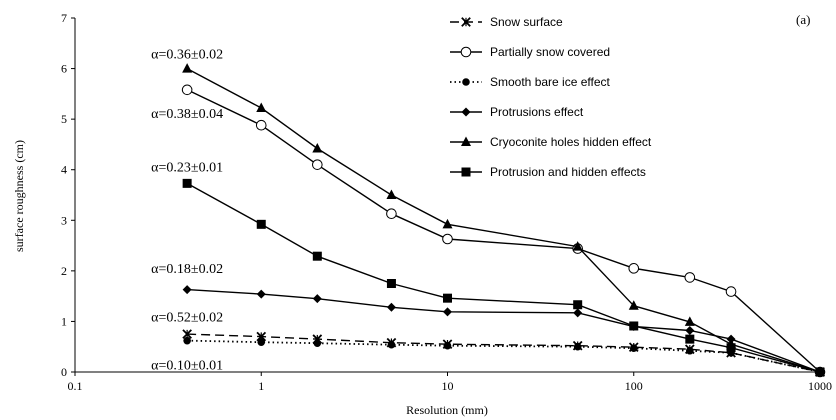  Describe the element at coordinates (187, 269) in the screenshot. I see `alpha-annotation: α=0.18±0.02` at that location.